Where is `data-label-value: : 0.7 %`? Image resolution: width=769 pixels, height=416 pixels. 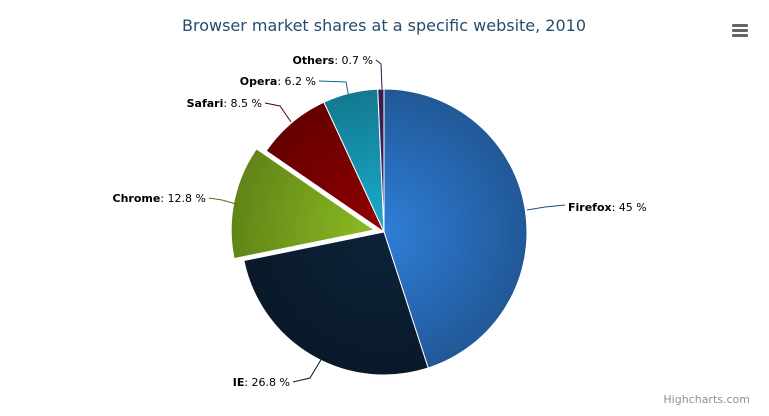 data-label-value: : 0.7 % is located at coordinates (353, 60).